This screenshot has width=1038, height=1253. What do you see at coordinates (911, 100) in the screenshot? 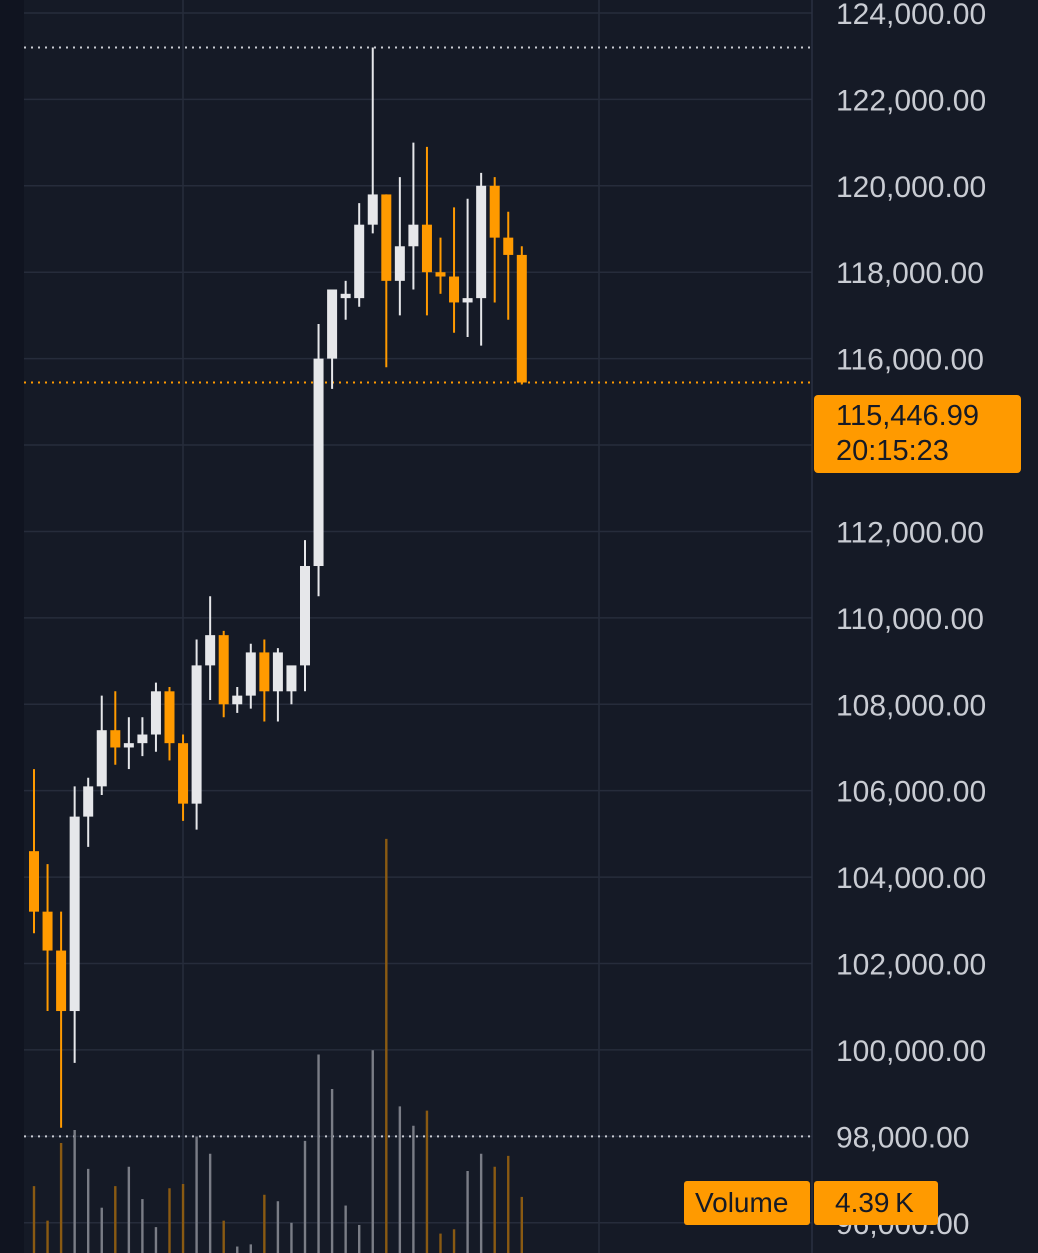
I see `price-tick-label: 122,000.00` at bounding box center [911, 100].